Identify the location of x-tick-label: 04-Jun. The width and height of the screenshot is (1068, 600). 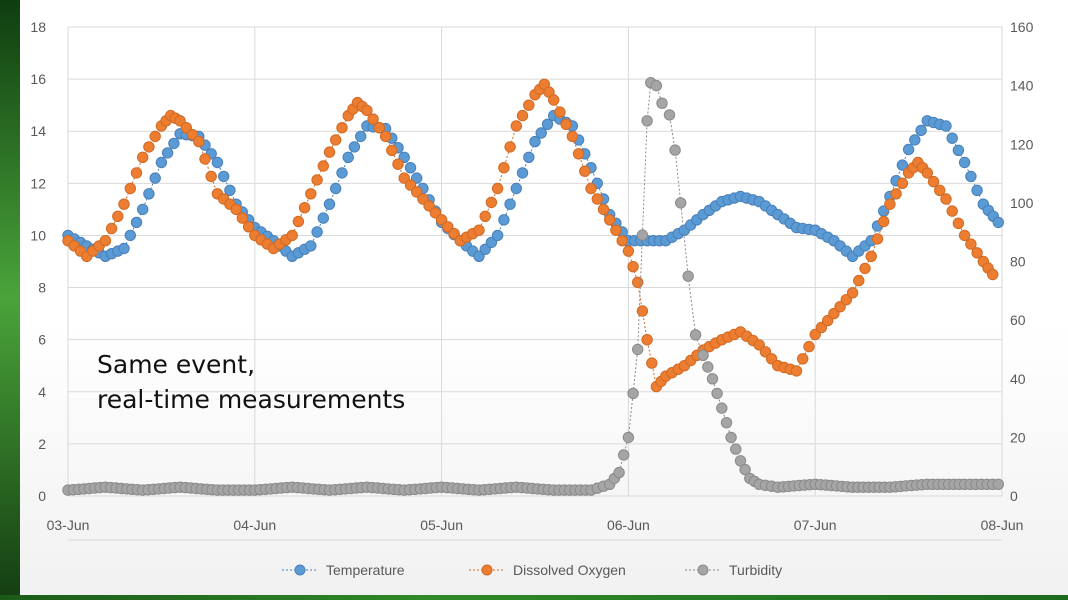
(254, 525).